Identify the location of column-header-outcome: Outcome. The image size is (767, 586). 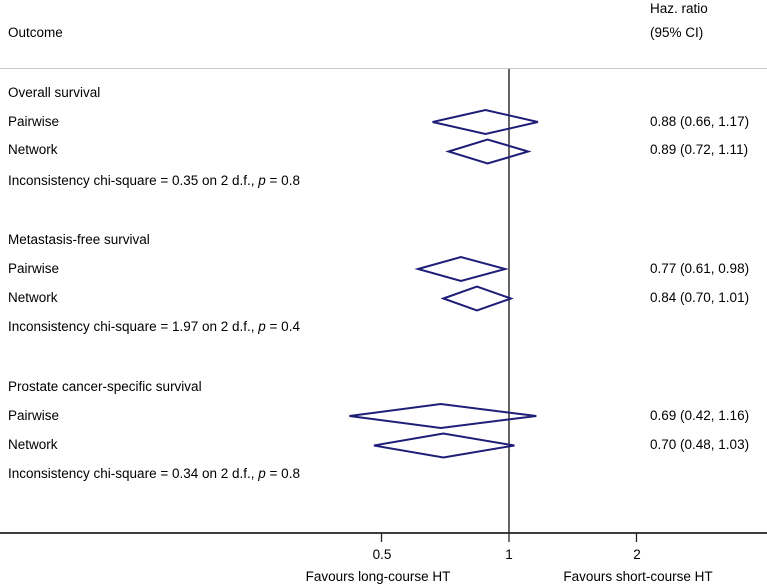
(35, 32).